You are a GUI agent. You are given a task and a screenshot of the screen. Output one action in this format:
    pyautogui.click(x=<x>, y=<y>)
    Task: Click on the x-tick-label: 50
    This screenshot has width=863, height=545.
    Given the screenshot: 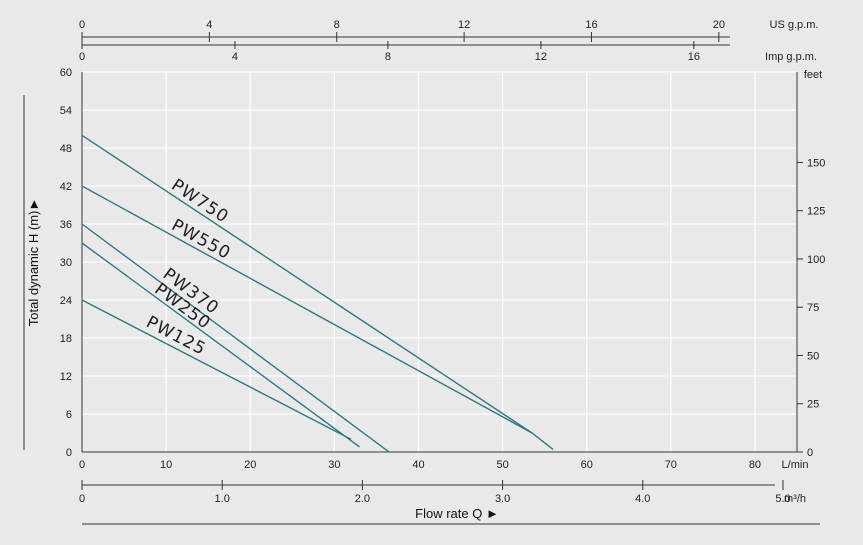 What is the action you would take?
    pyautogui.click(x=502, y=465)
    